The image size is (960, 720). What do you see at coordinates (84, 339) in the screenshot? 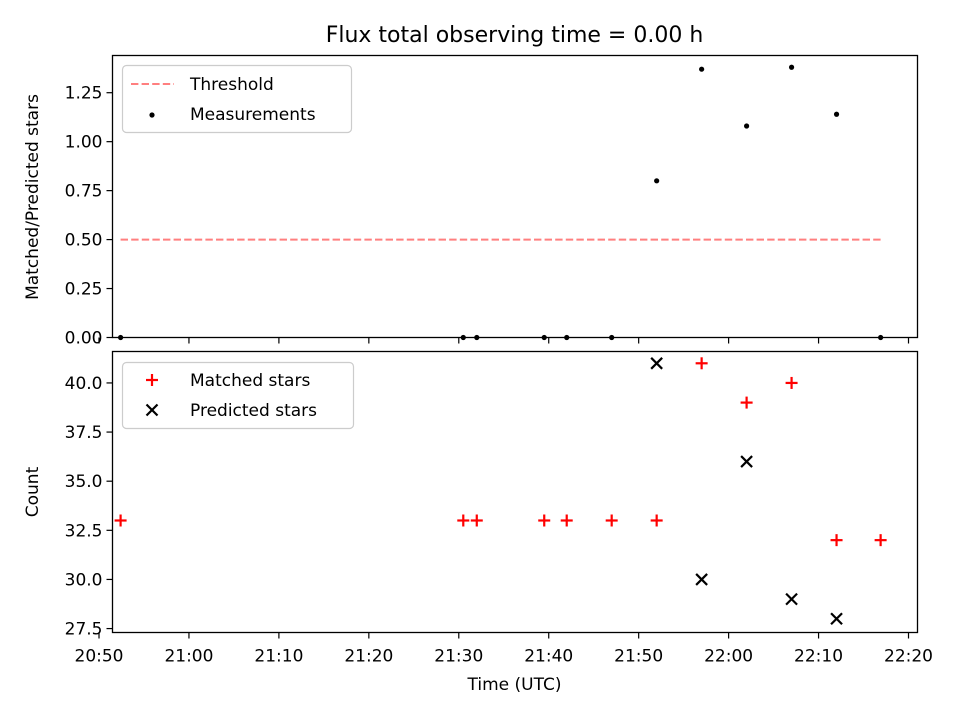
I see `top-y-tick-label: 0.00` at bounding box center [84, 339].